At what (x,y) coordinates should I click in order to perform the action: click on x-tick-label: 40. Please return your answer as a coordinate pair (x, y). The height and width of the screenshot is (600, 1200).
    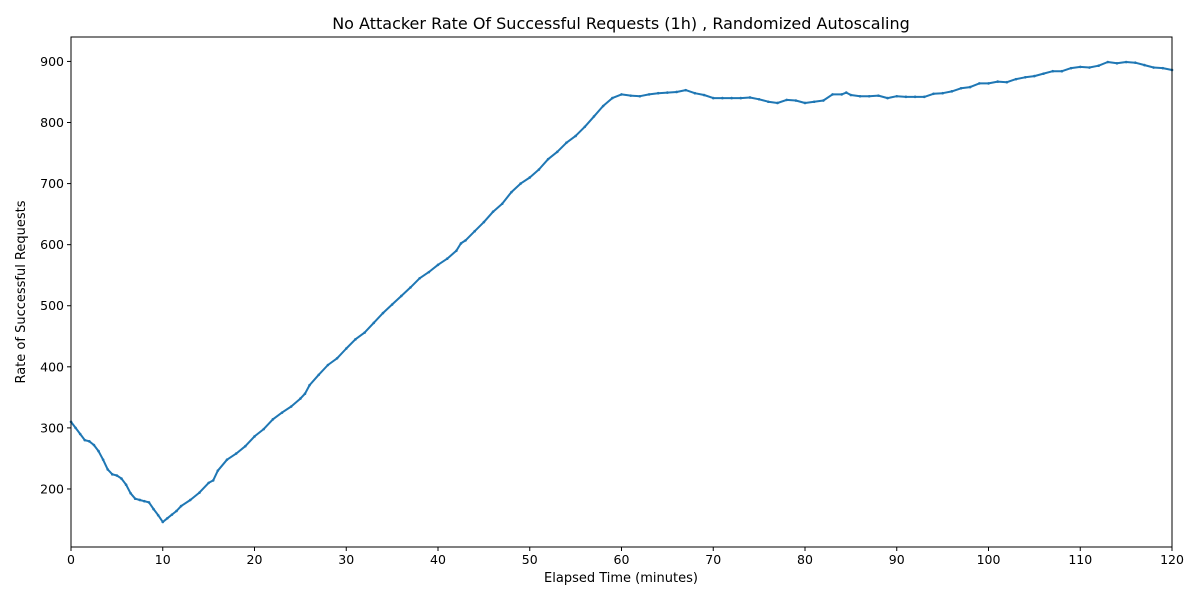
    Looking at the image, I should click on (438, 559).